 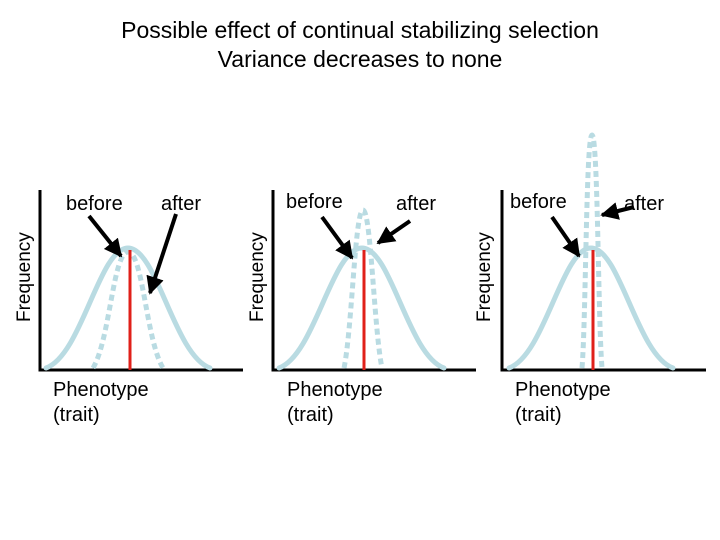 What do you see at coordinates (94, 204) in the screenshot?
I see `panel-1-before-label: before` at bounding box center [94, 204].